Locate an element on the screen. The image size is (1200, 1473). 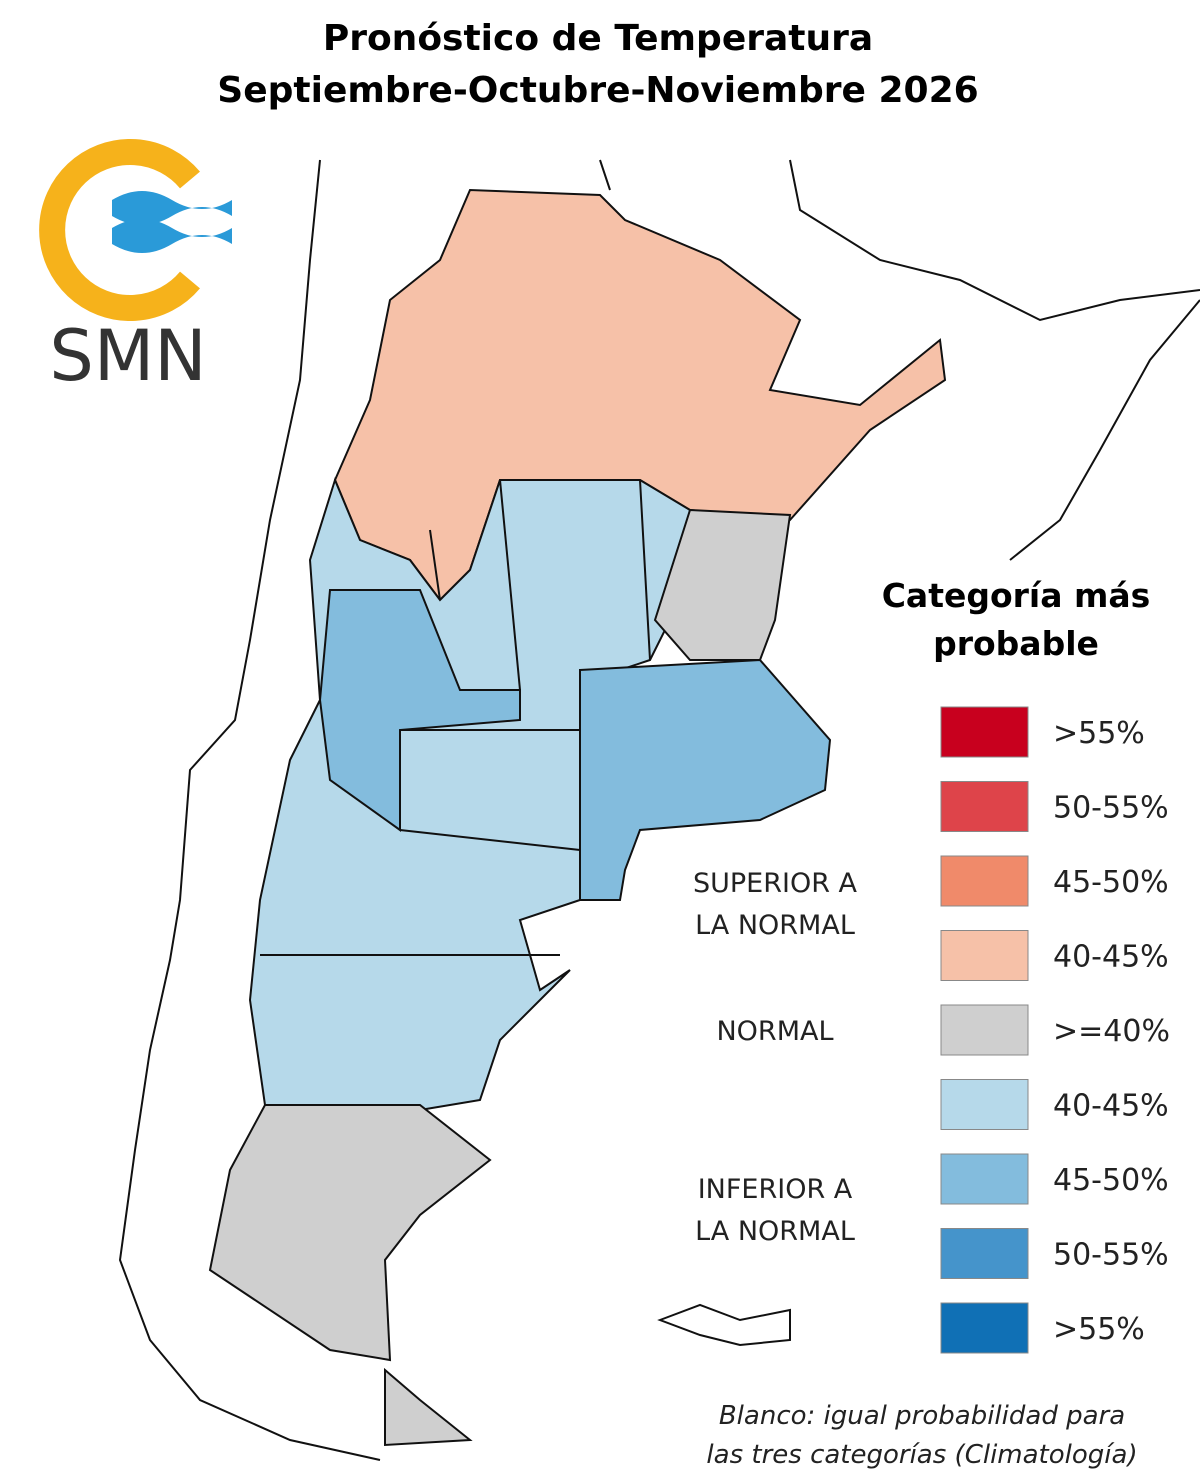
logo-ring is located at coordinates (119, 230).